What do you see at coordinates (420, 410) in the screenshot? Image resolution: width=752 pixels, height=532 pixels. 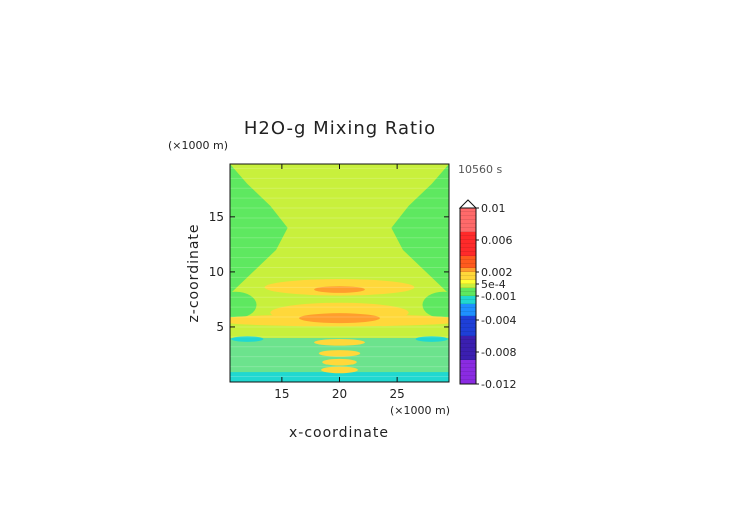 I see `x-unit-label: (×1000 m)` at bounding box center [420, 410].